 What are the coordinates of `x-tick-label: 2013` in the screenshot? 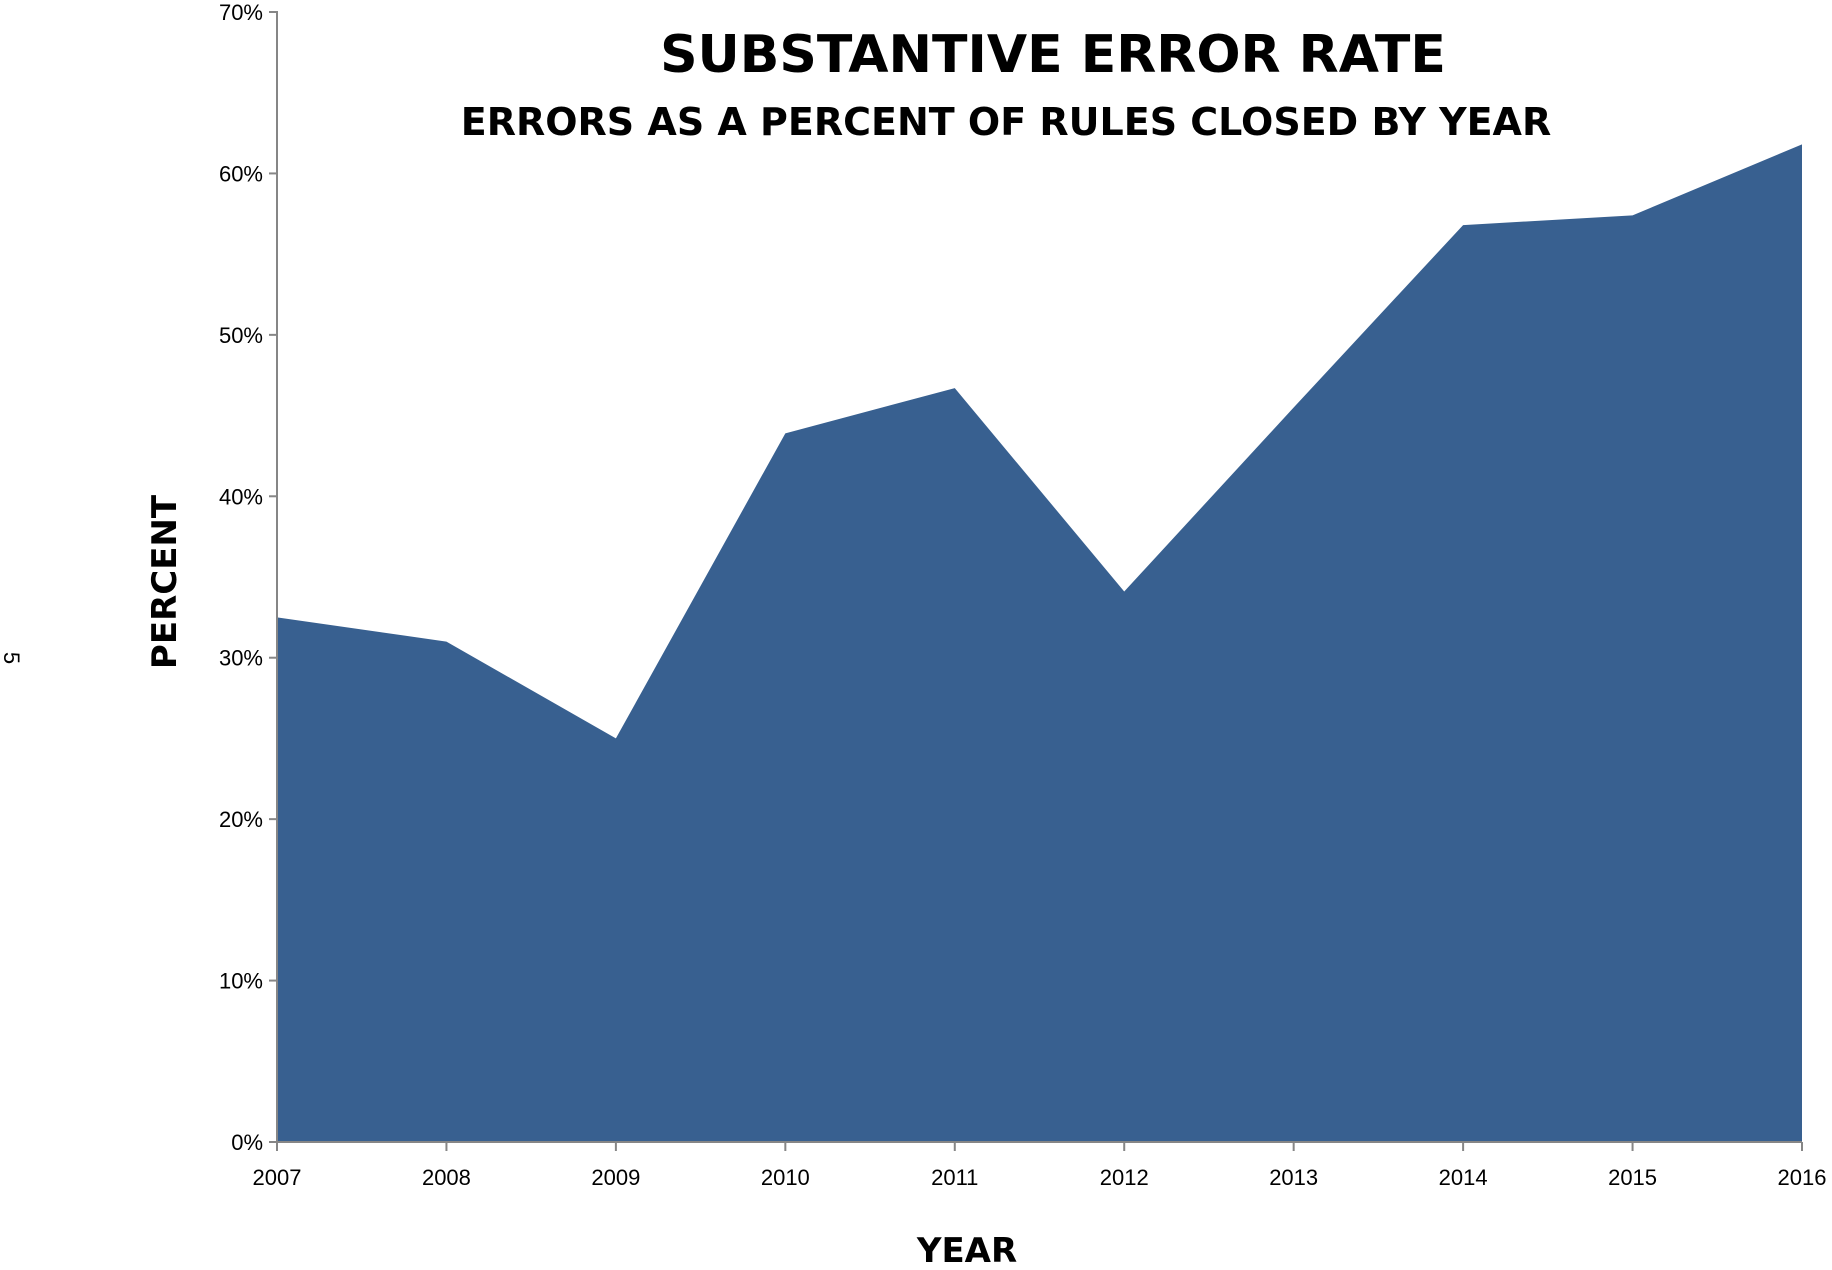 It's located at (1293, 1177).